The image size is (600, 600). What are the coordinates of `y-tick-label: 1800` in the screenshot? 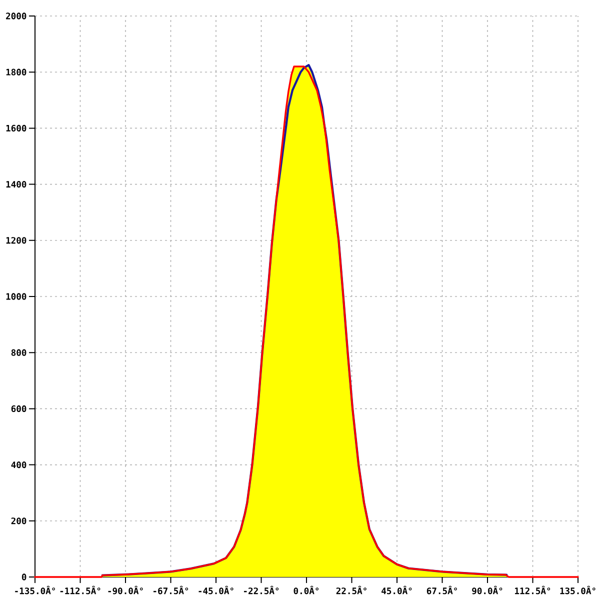 It's located at (16, 72).